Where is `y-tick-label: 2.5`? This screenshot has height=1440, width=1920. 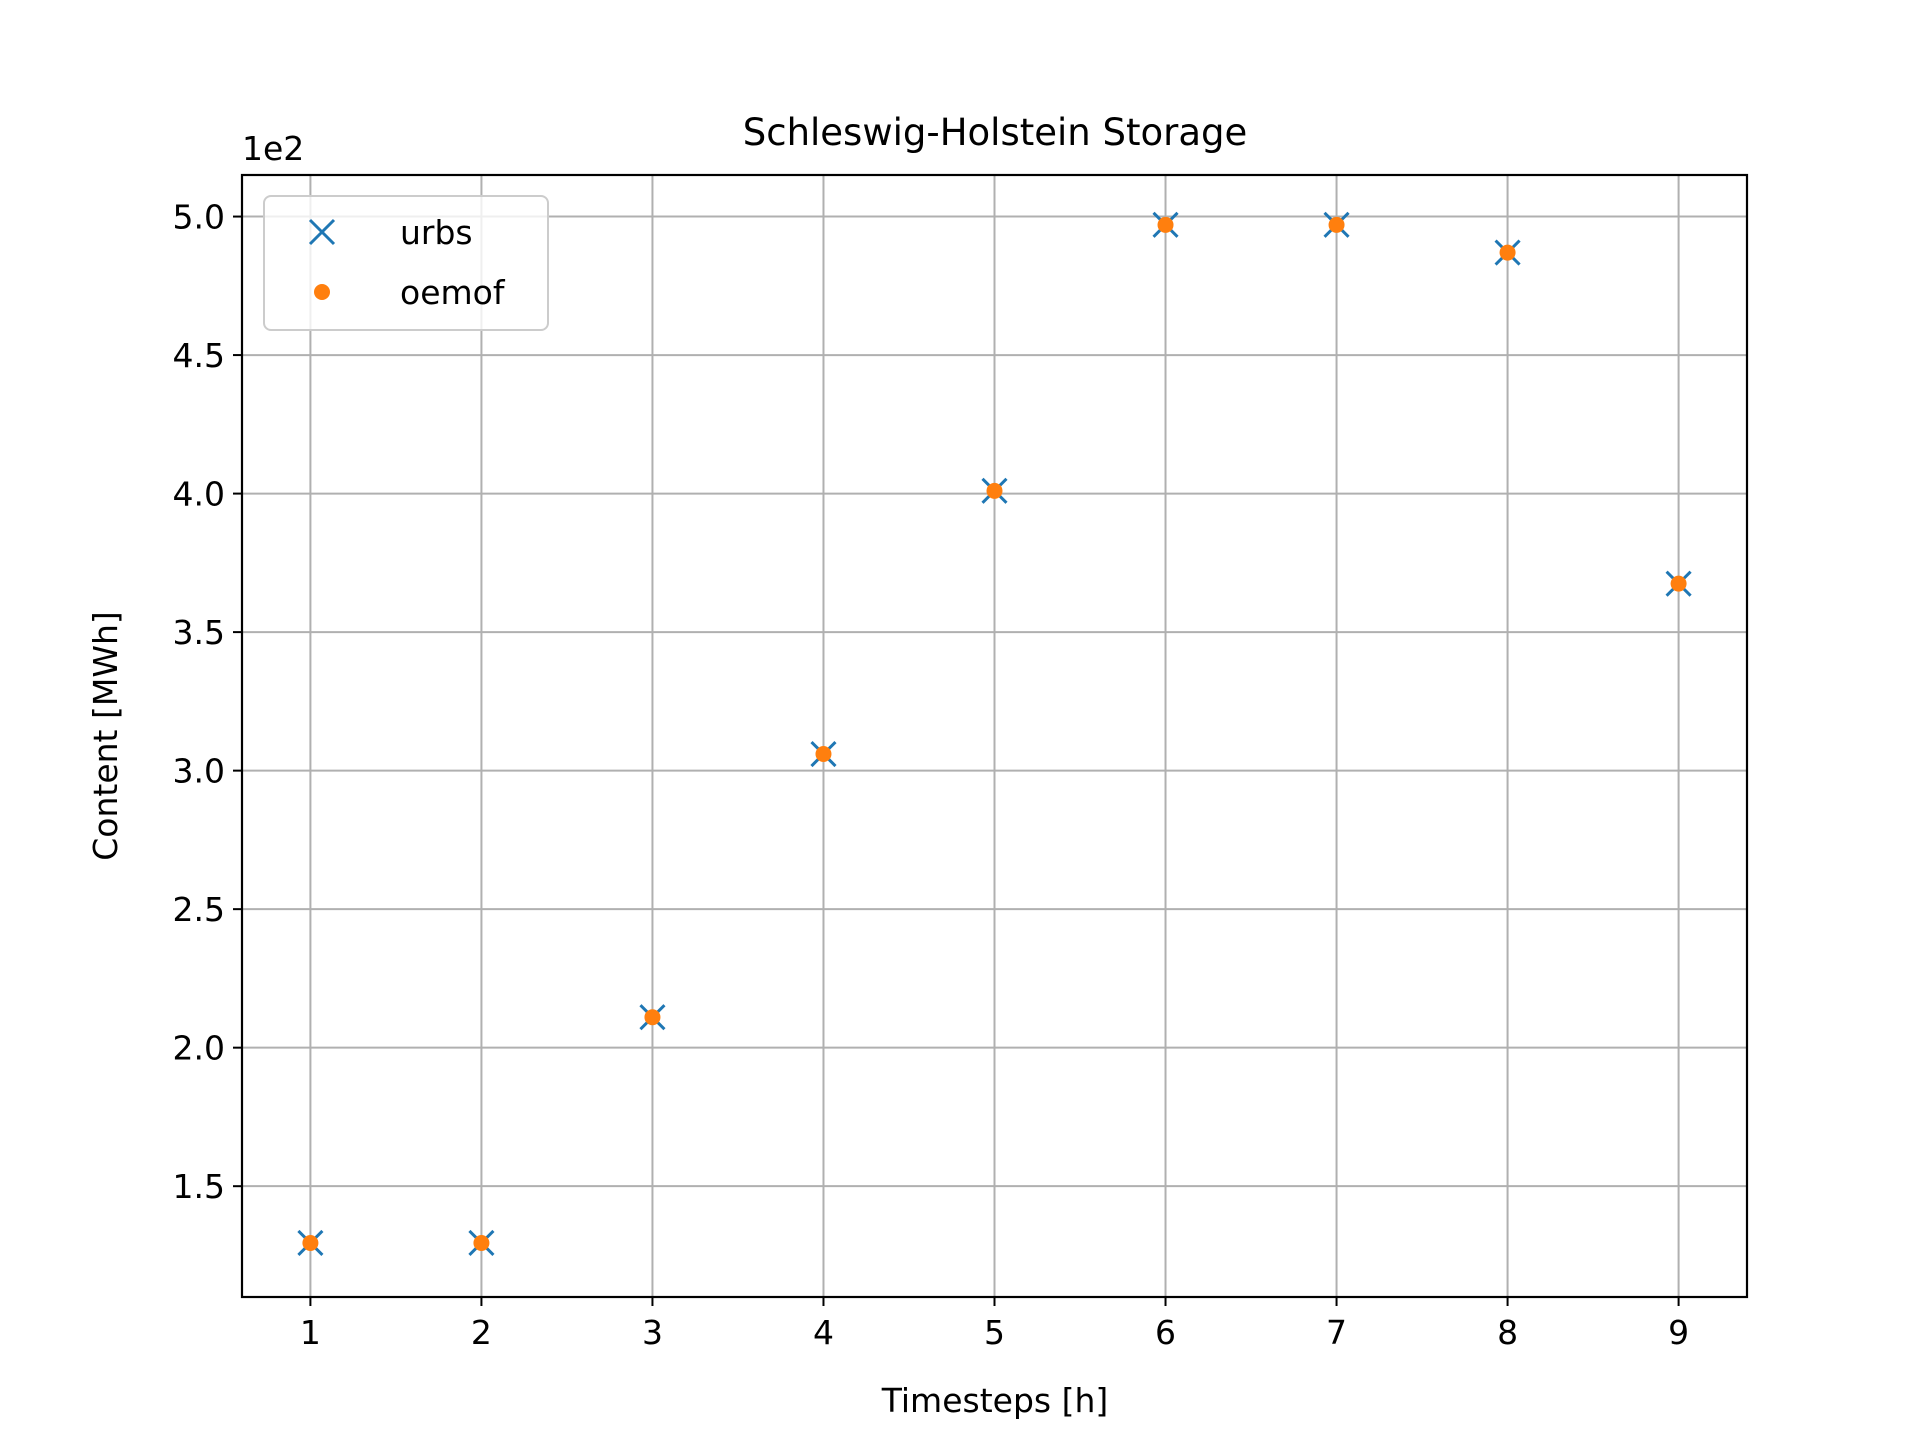
y-tick-label: 2.5 is located at coordinates (199, 909).